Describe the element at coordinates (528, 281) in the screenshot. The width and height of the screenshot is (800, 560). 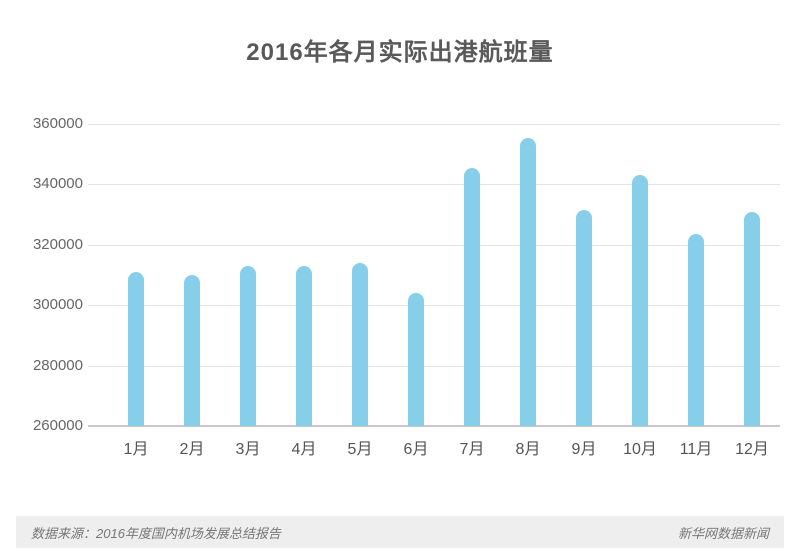
I see `bar-8月` at that location.